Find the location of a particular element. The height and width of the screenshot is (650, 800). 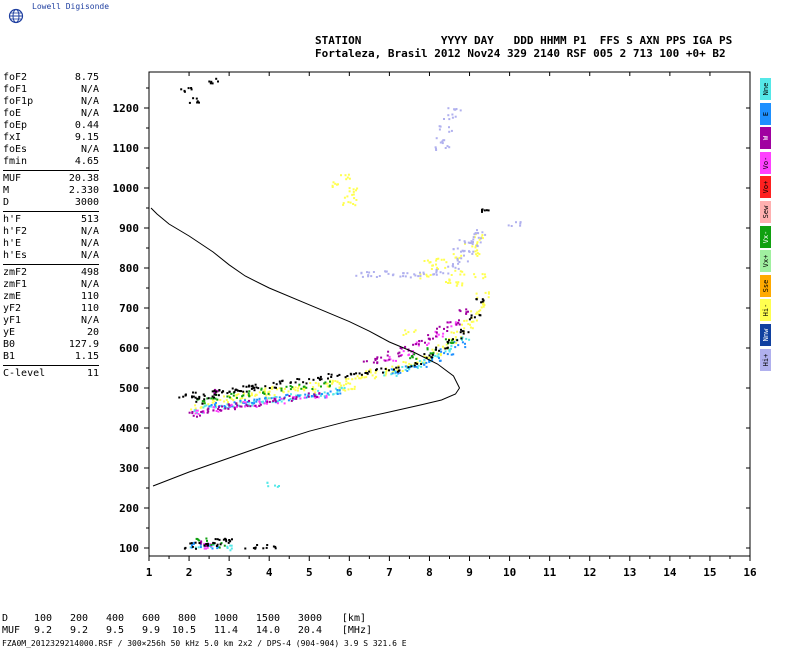

x-tick-label: 1 is located at coordinates (149, 572).